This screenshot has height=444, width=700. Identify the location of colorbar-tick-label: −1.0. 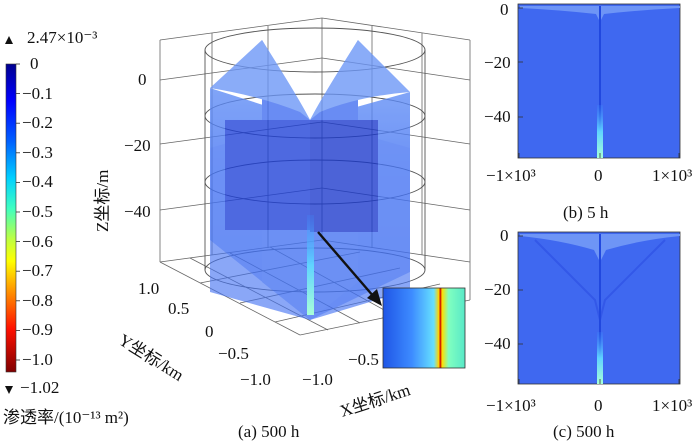
(37, 359).